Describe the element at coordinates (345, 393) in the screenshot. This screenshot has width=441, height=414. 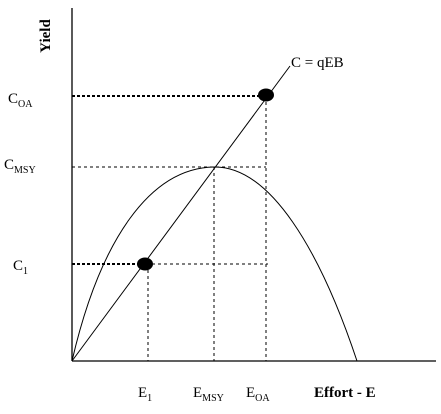
I see `x-axis-label: Effort - E` at that location.